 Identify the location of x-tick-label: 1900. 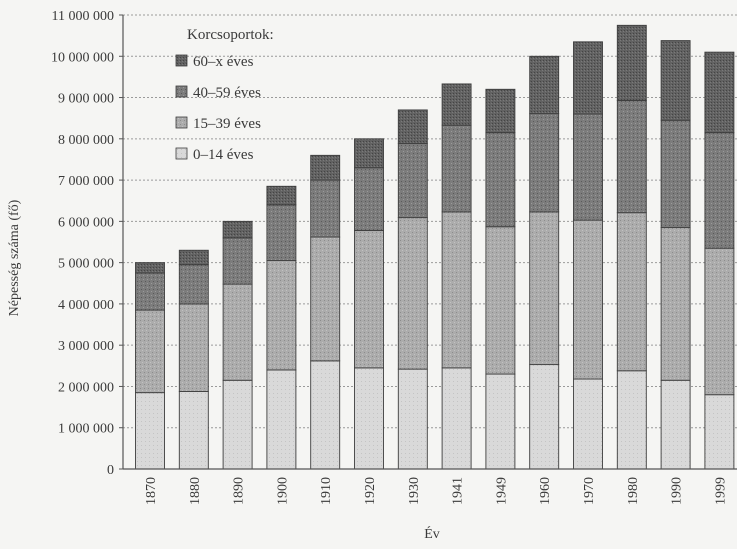
(282, 491).